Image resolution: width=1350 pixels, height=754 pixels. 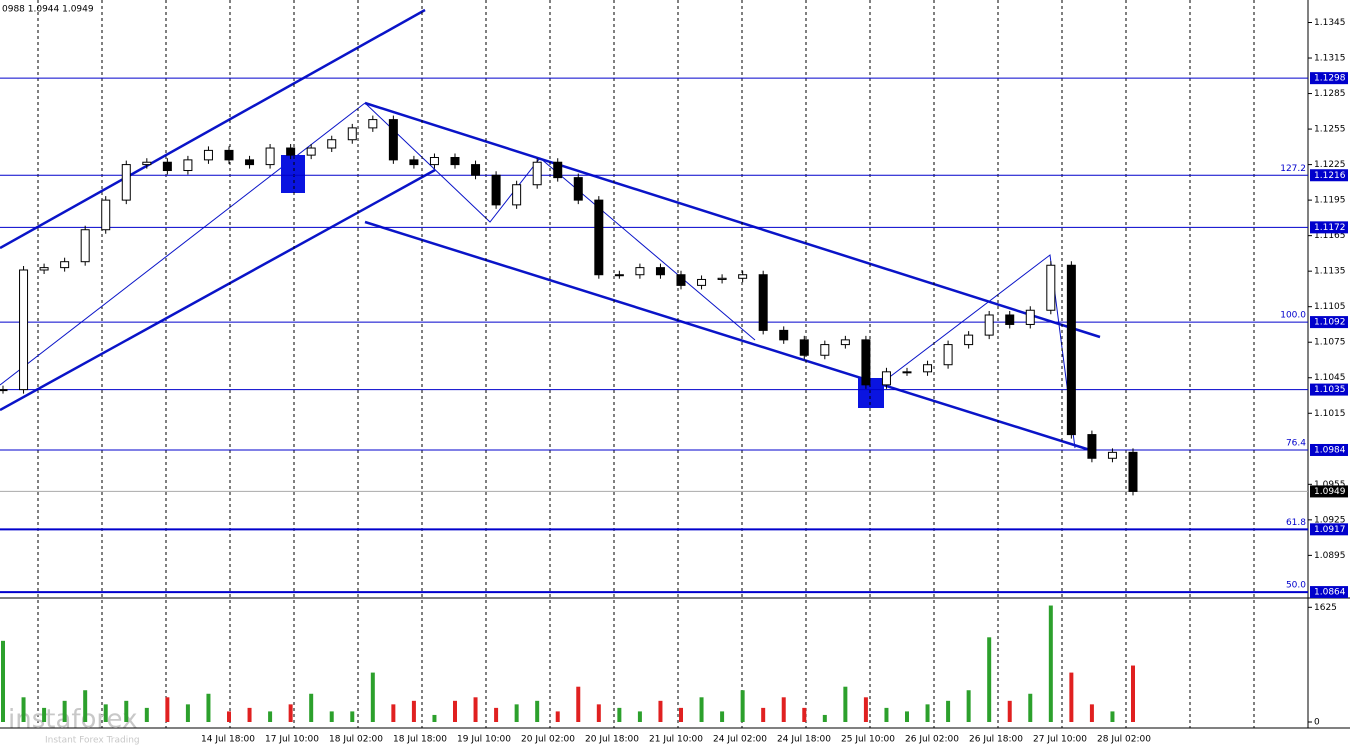 I want to click on level-label: 1.1172, so click(x=1330, y=228).